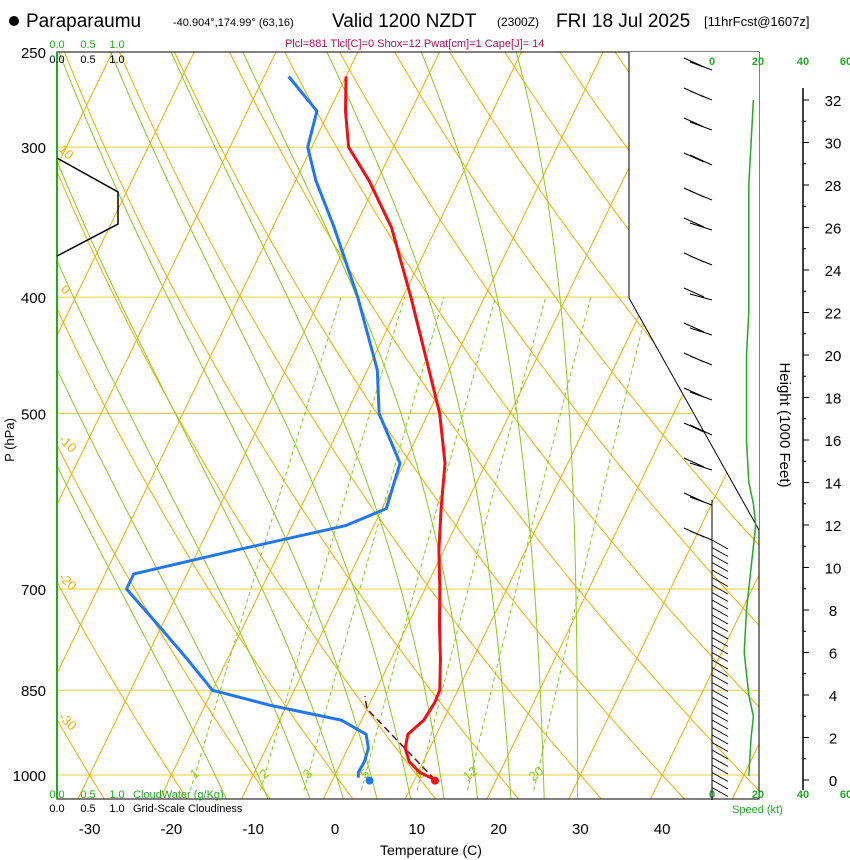  Describe the element at coordinates (833, 186) in the screenshot. I see `height-tick-label: 28` at that location.